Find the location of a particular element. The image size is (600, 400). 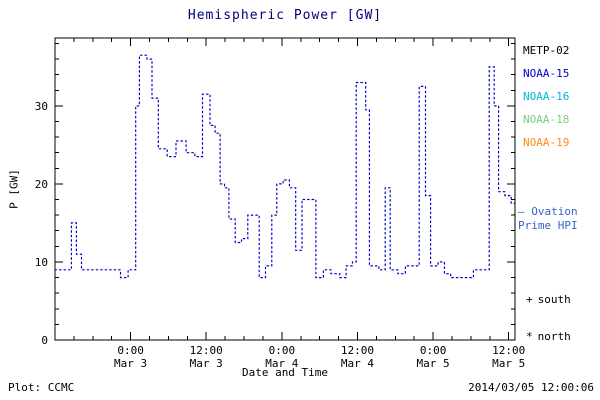

legend-item-noaa15: NOAA-15 is located at coordinates (546, 73).